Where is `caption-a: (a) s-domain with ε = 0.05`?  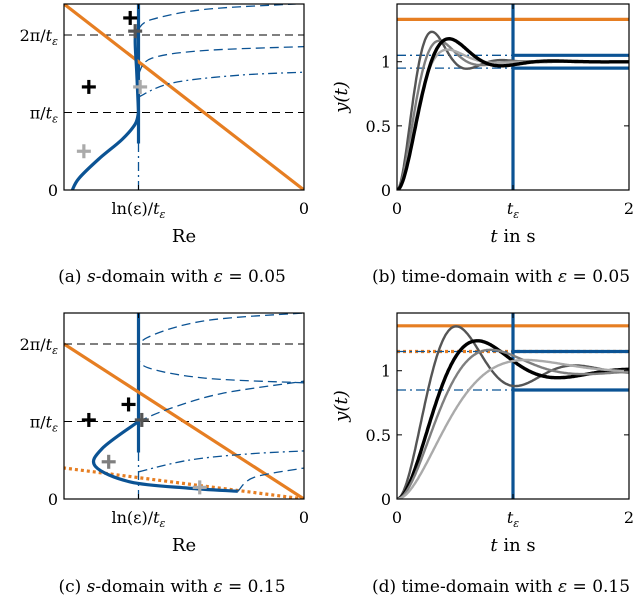 caption-a: (a) s-domain with ε = 0.05 is located at coordinates (172, 277).